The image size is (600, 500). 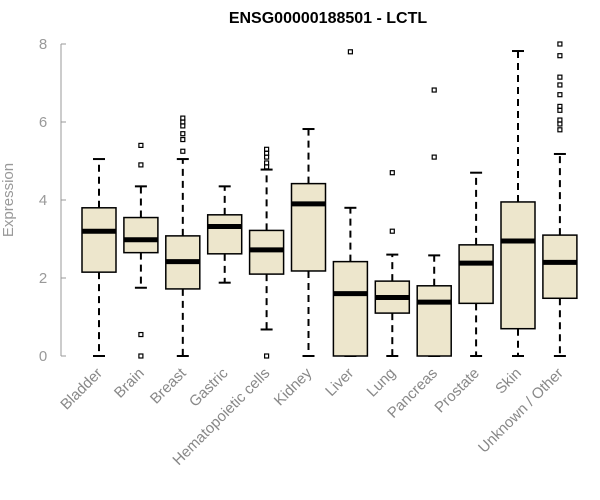 I want to click on chart-title: ENSG00000188501 - LCTL, so click(x=328, y=18).